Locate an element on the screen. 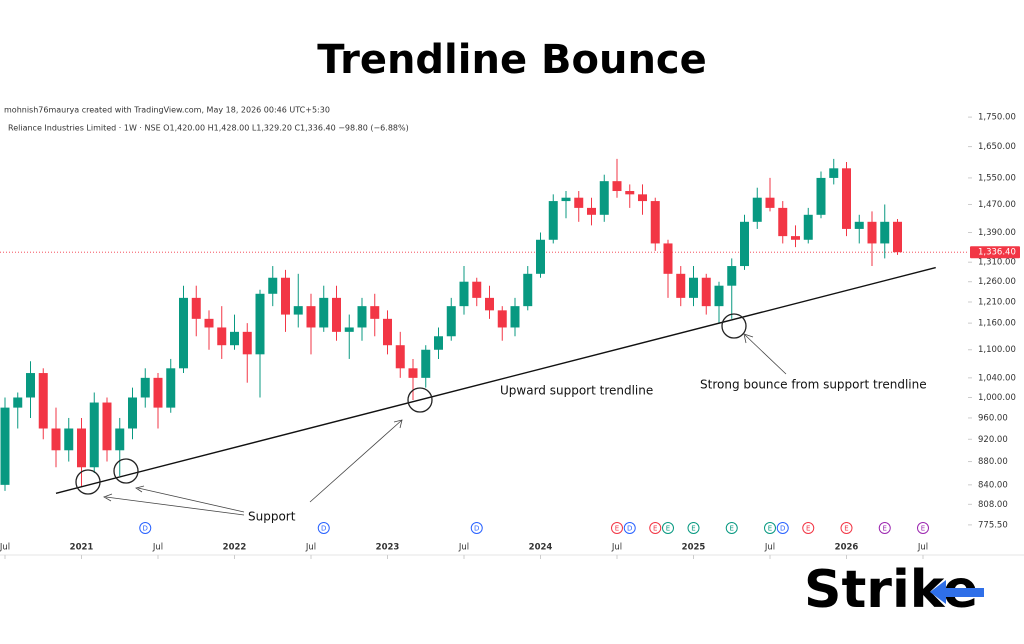 This screenshot has width=1024, height=644. y-tick-label: 1,160.00 is located at coordinates (997, 324).